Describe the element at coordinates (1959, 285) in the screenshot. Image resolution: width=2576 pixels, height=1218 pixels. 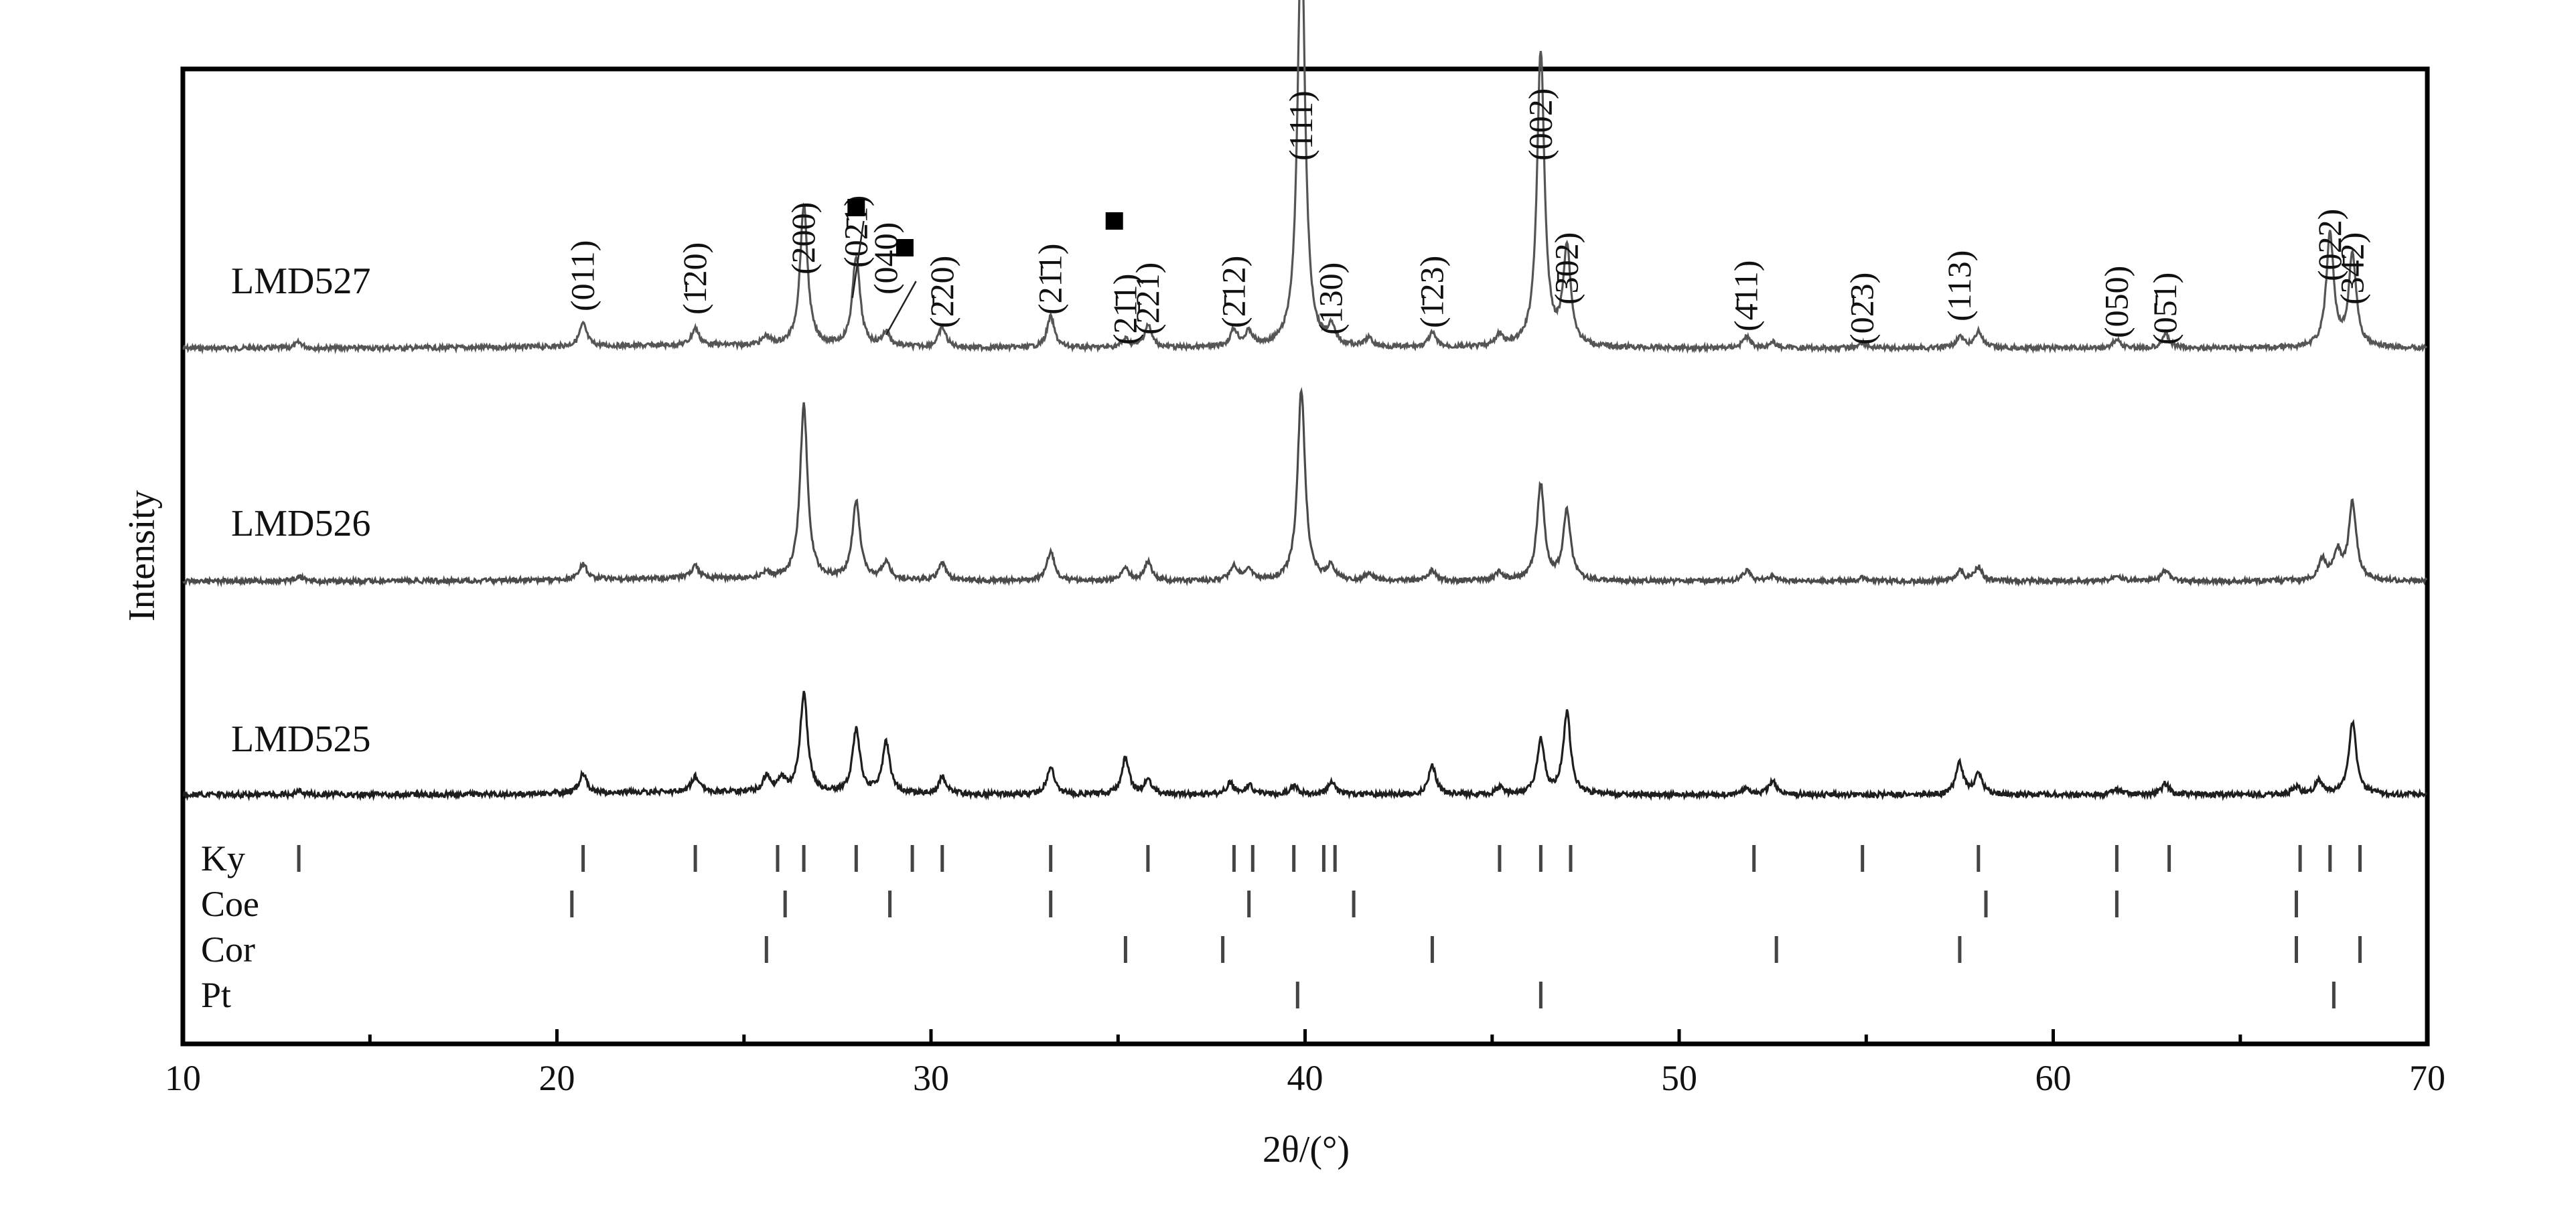
I see `hkl-label: (113)` at that location.